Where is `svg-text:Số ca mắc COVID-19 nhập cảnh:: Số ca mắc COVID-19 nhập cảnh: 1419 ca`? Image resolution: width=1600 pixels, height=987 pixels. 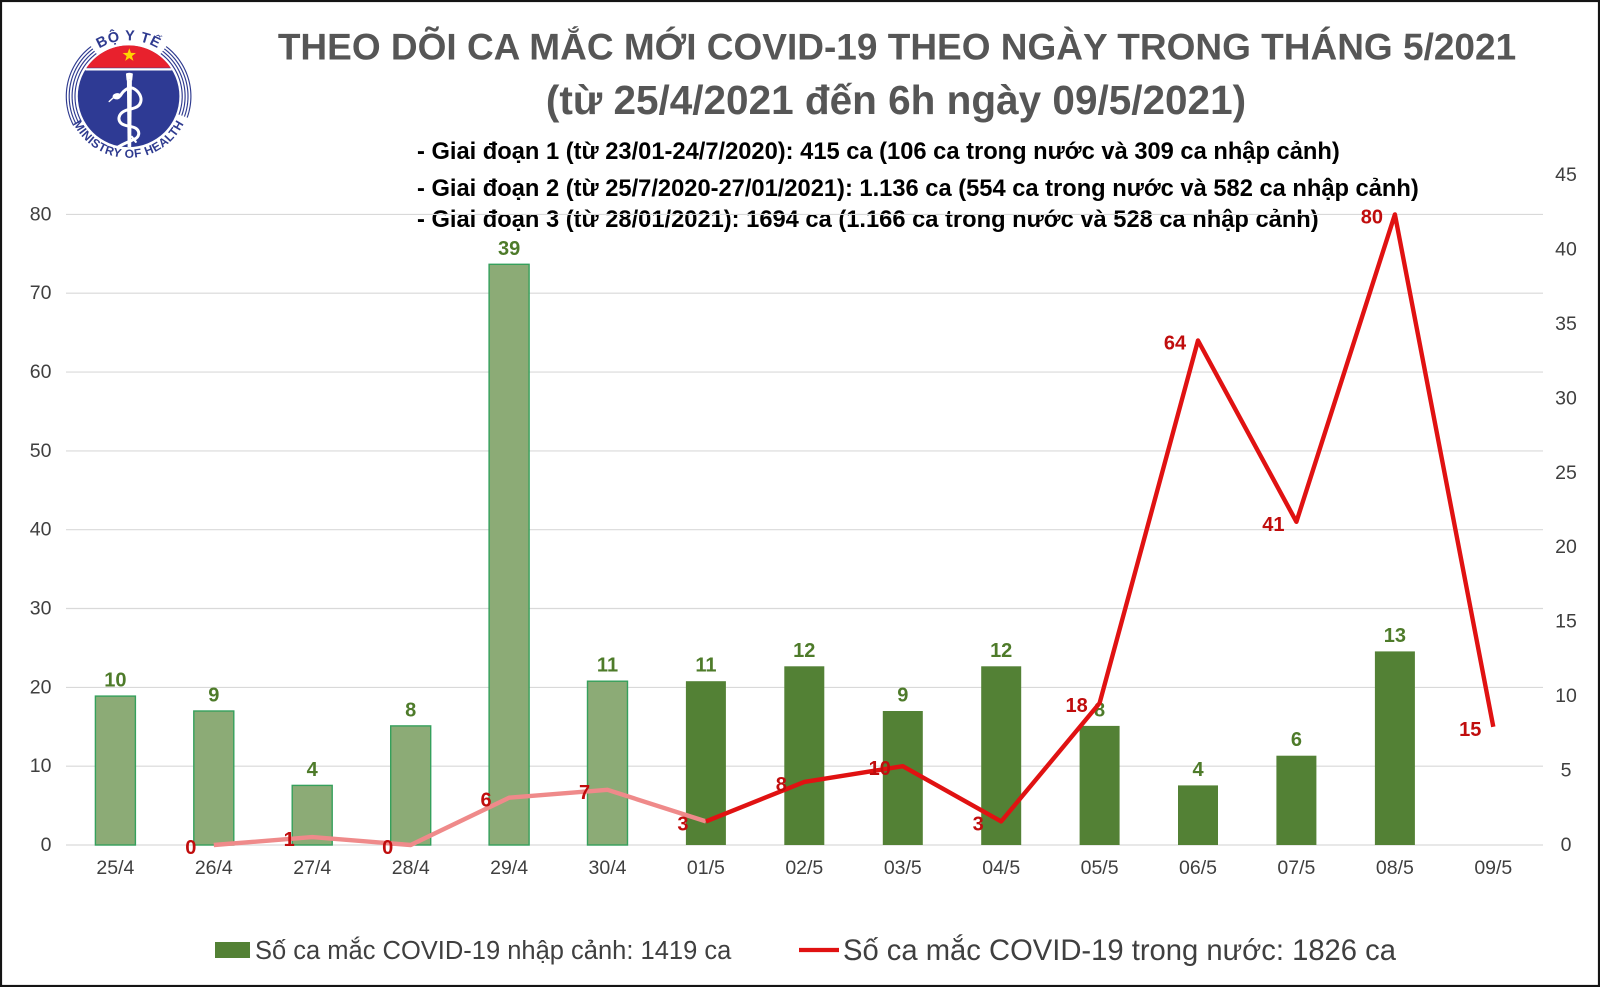
svg-text:Số ca mắc COVID-19 nhập cảnh:: Số ca mắc COVID-19 nhập cảnh: 1419 ca is located at coordinates (493, 950).